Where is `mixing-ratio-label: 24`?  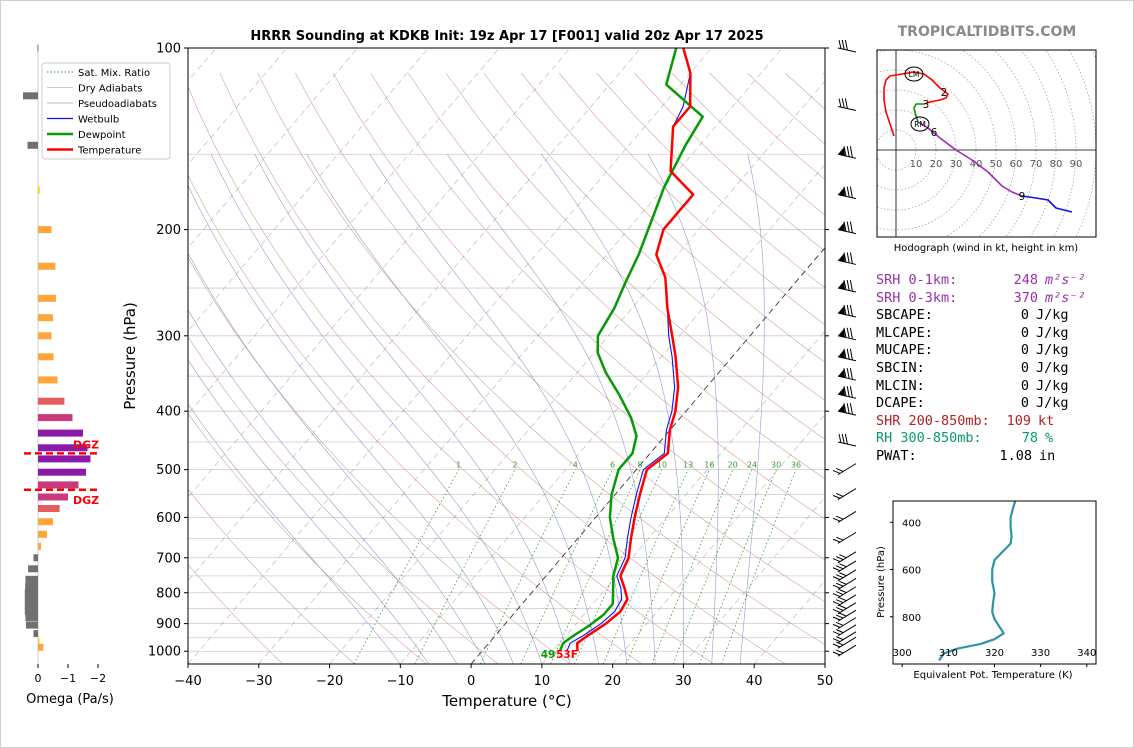
mixing-ratio-label: 24 is located at coordinates (752, 465).